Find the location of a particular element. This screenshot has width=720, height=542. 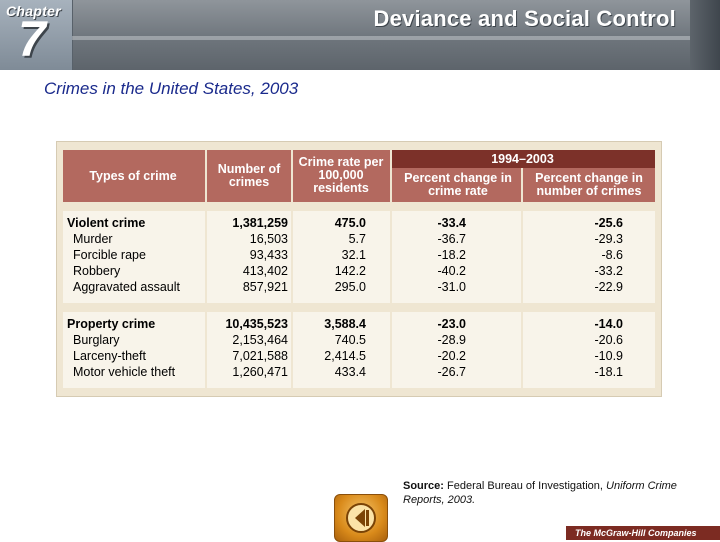

header-types-of-crime: Types of crime is located at coordinates (133, 176).